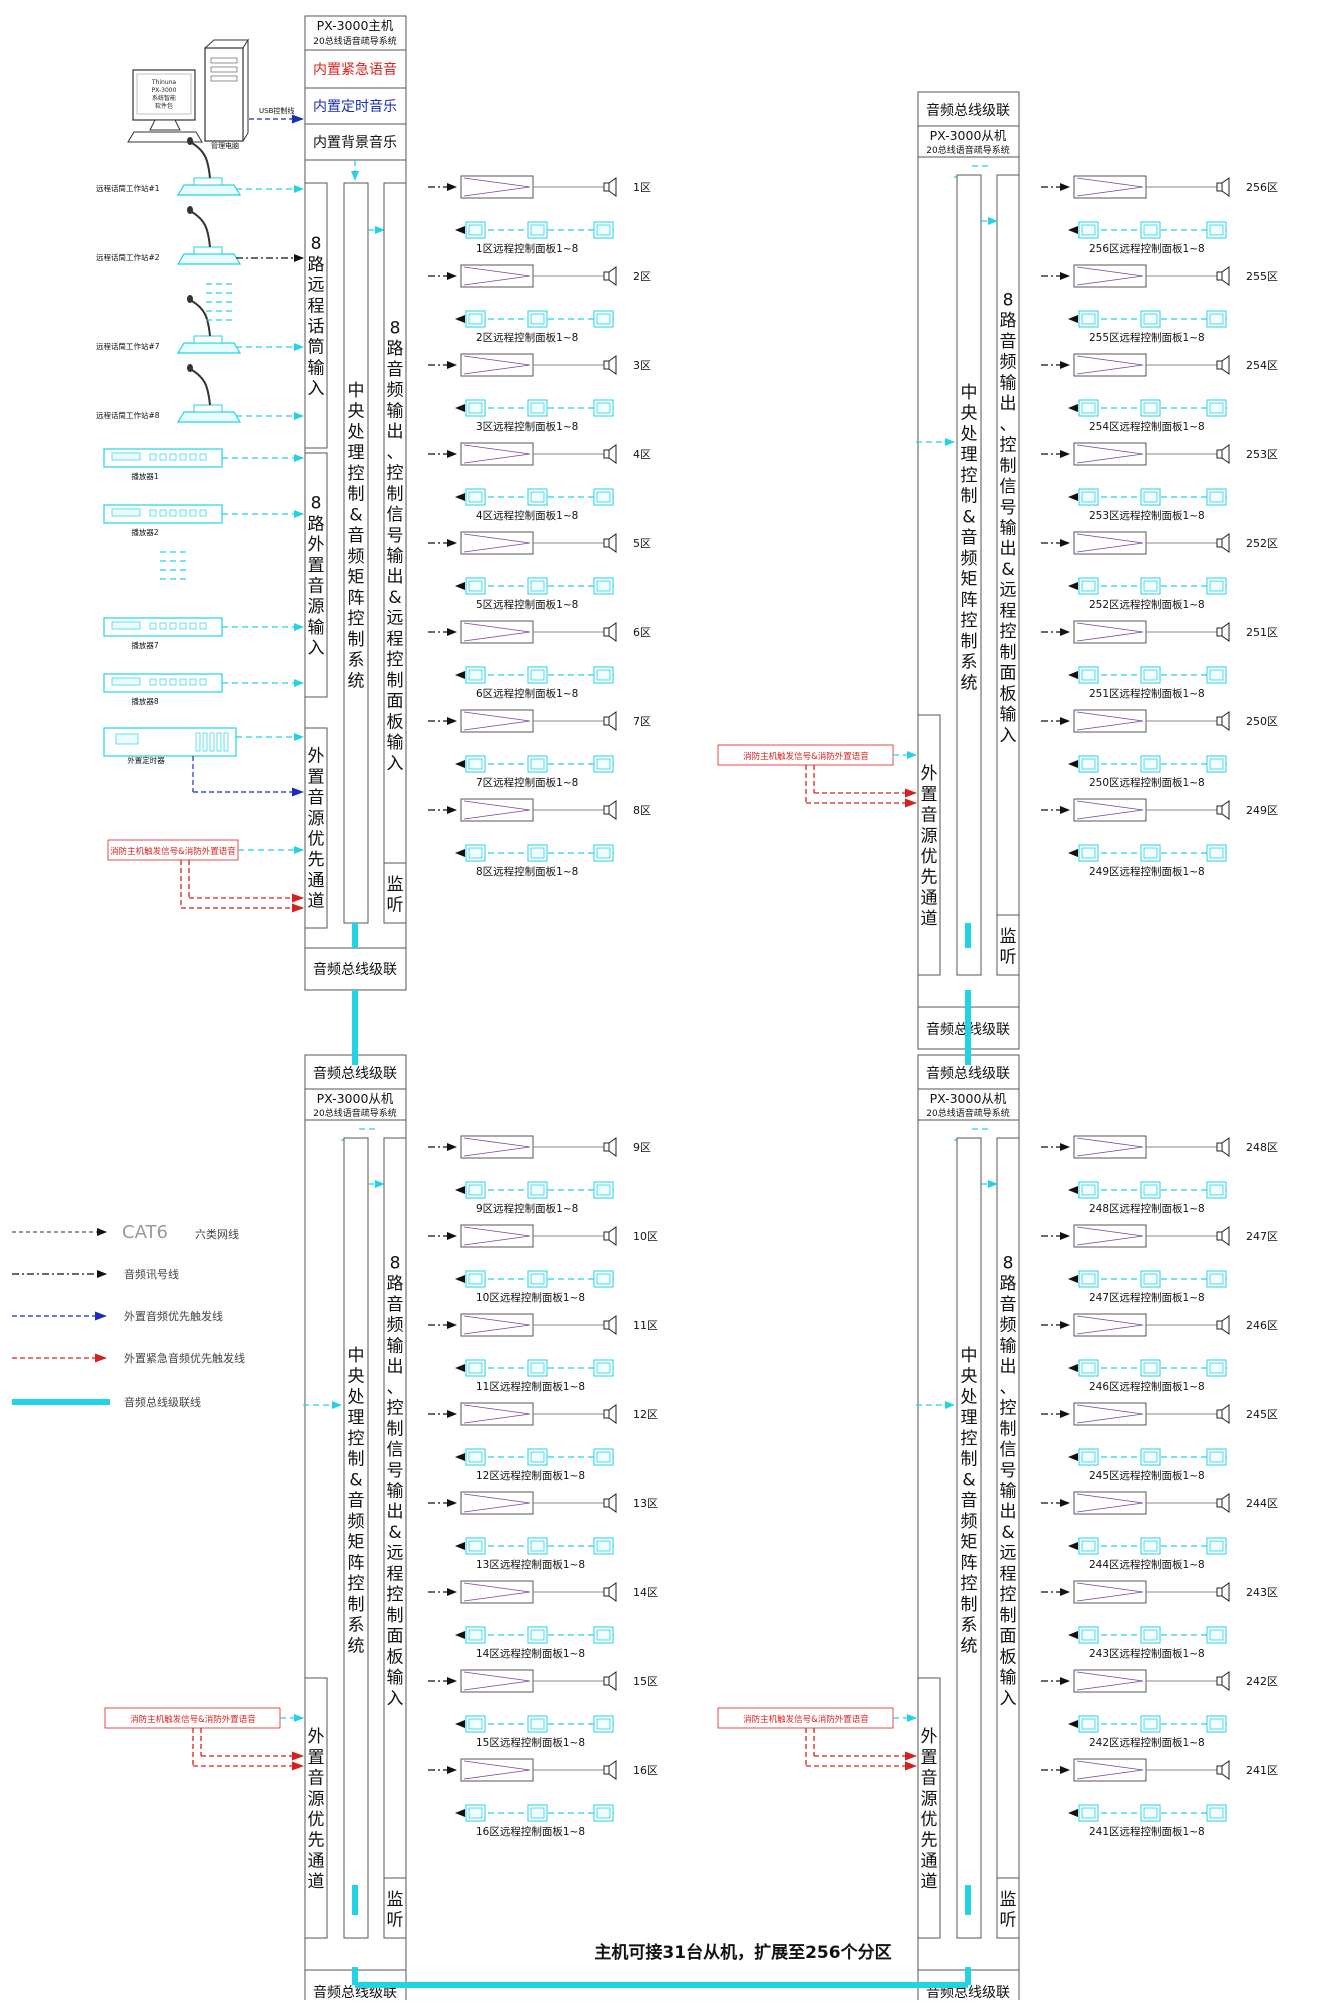 This screenshot has width=1335, height=2004. I want to click on screen-icon, so click(164, 94).